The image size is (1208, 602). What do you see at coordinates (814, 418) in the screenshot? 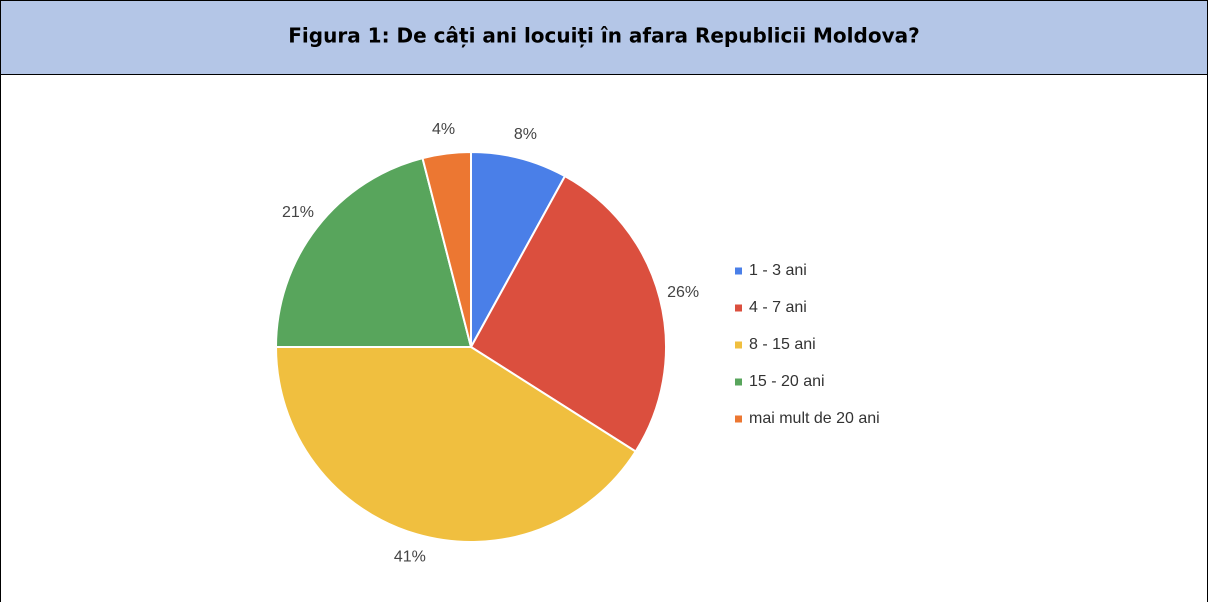
I see `legend-label: mai mult de 20 ani` at bounding box center [814, 418].